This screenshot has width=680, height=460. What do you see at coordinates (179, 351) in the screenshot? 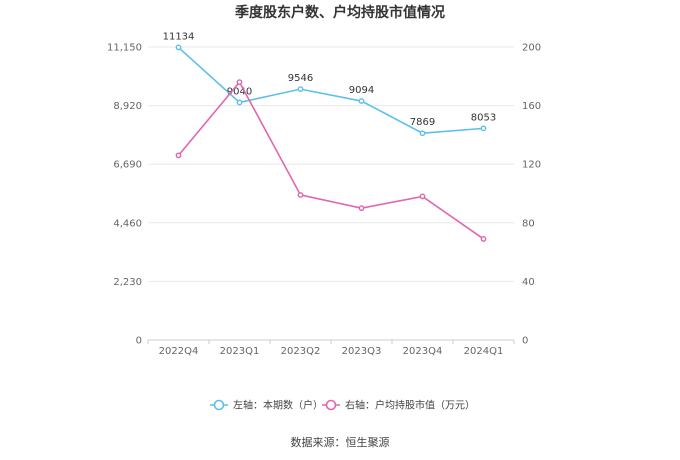
I see `x-tick-label: 2022Q4` at bounding box center [179, 351].